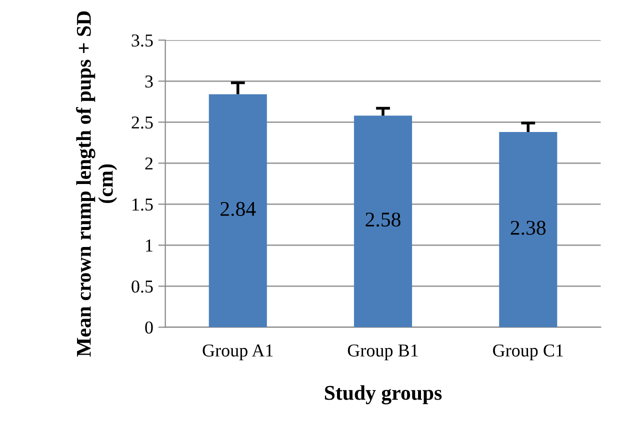  Describe the element at coordinates (142, 286) in the screenshot. I see `y-tick-label: 0.5` at that location.